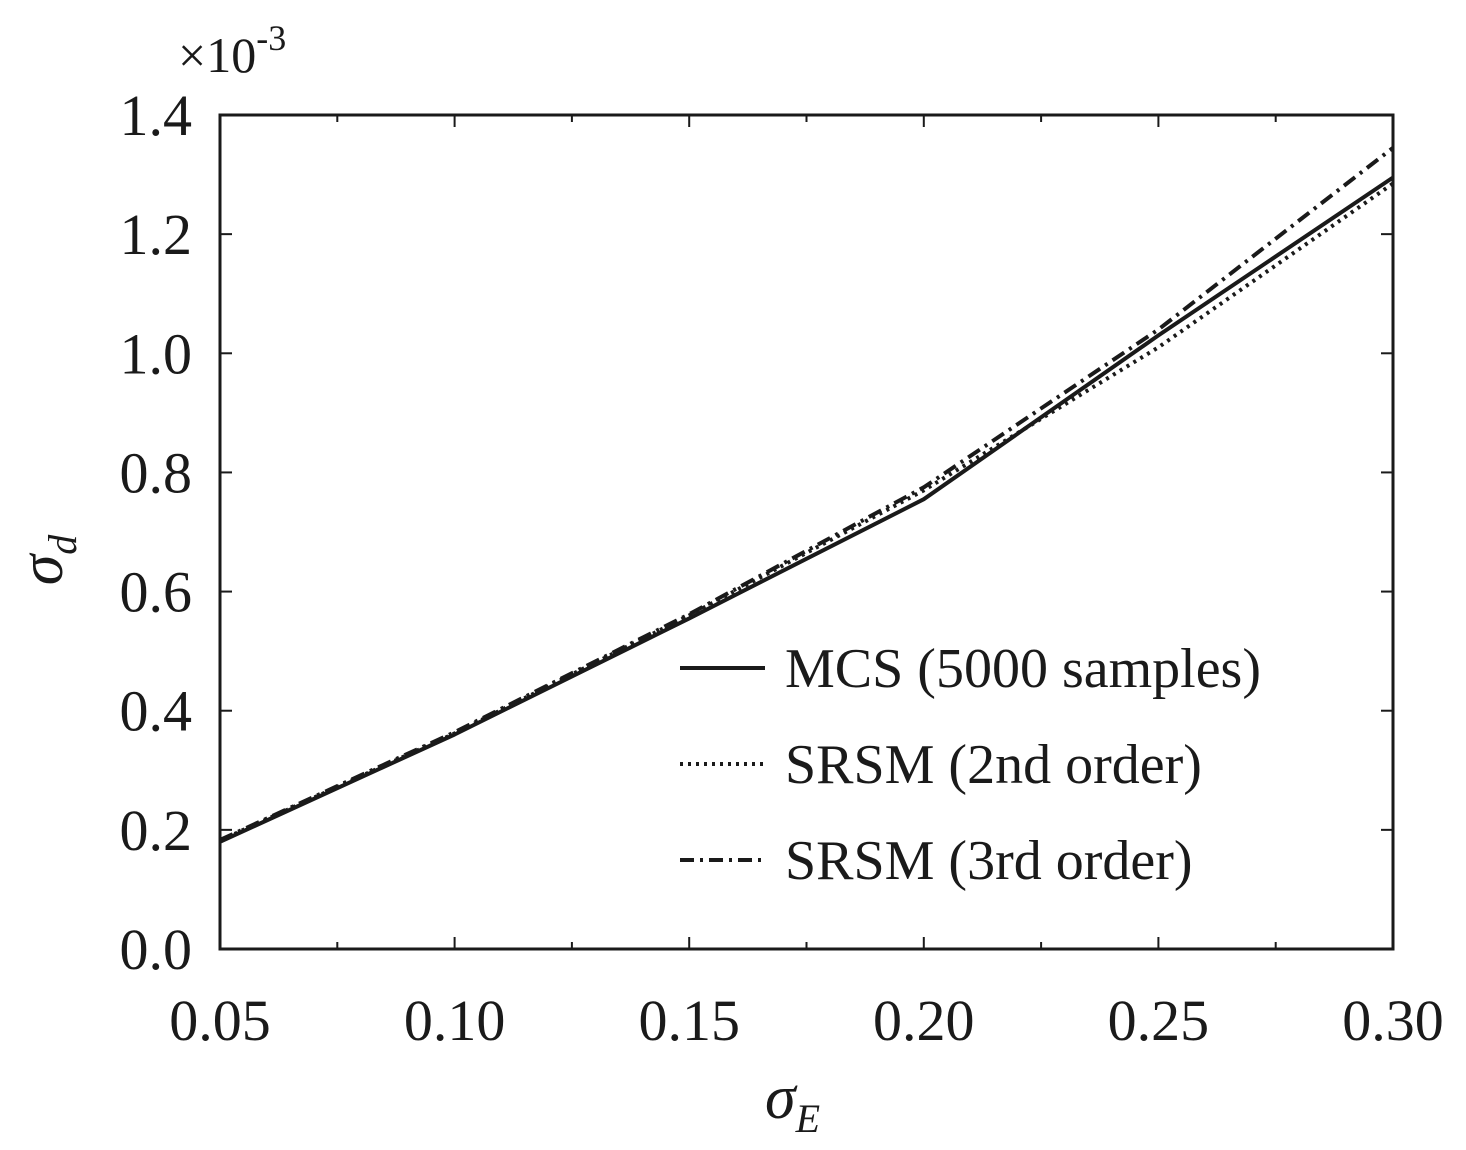 The width and height of the screenshot is (1466, 1150). What do you see at coordinates (781, 1098) in the screenshot?
I see `x-axis-symbol: σ` at bounding box center [781, 1098].